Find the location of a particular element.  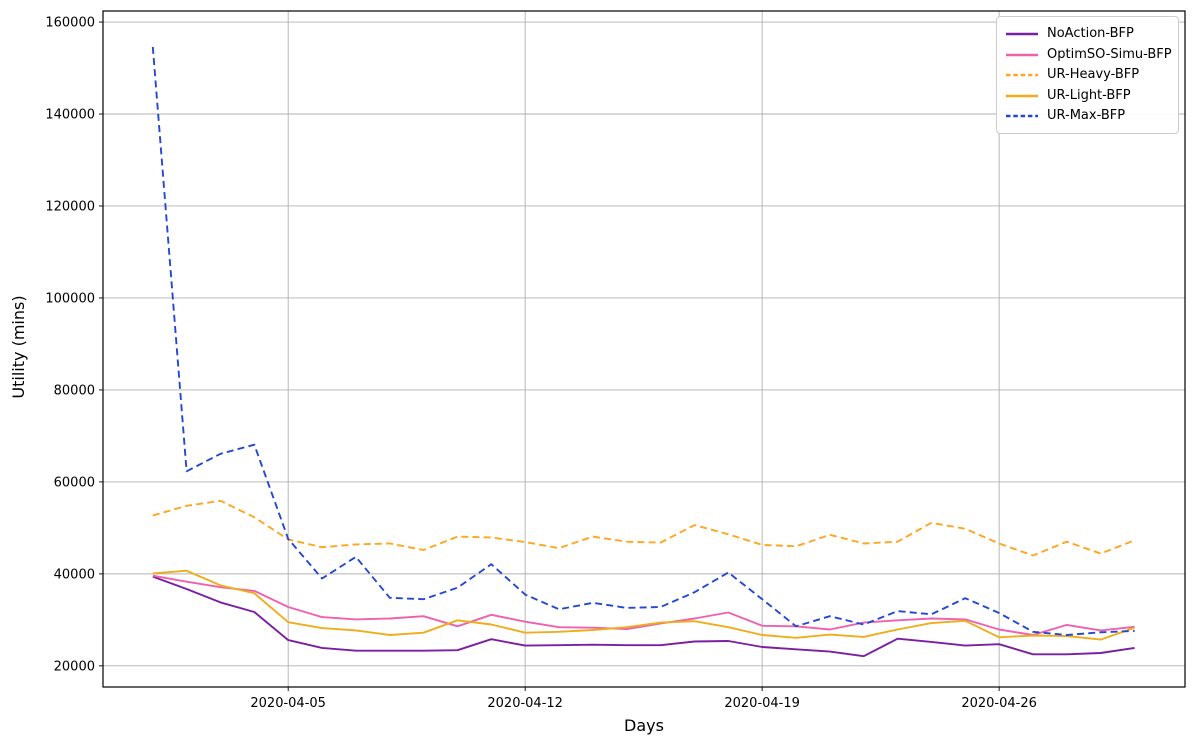

x-axis-label: Days is located at coordinates (644, 725).